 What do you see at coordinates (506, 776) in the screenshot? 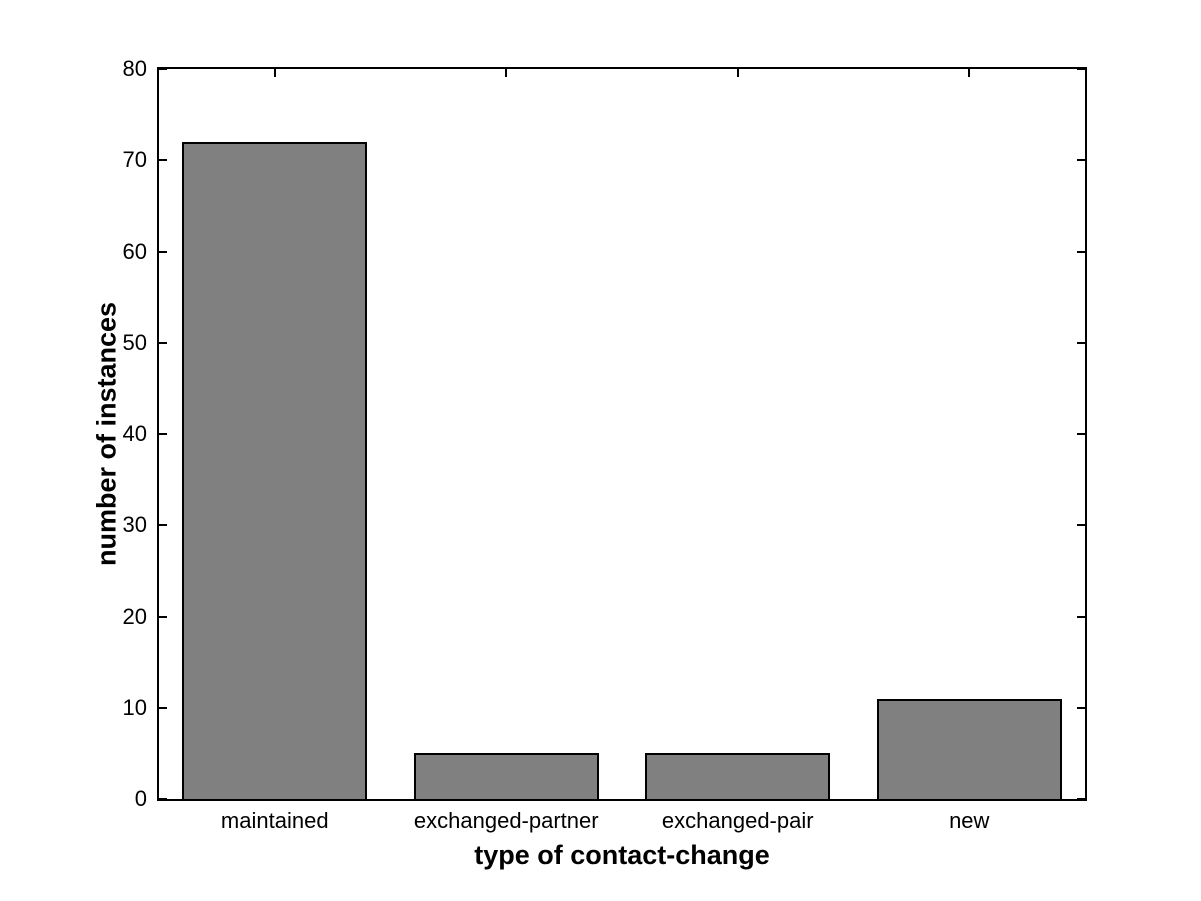
I see `bar-exchanged-partner` at bounding box center [506, 776].